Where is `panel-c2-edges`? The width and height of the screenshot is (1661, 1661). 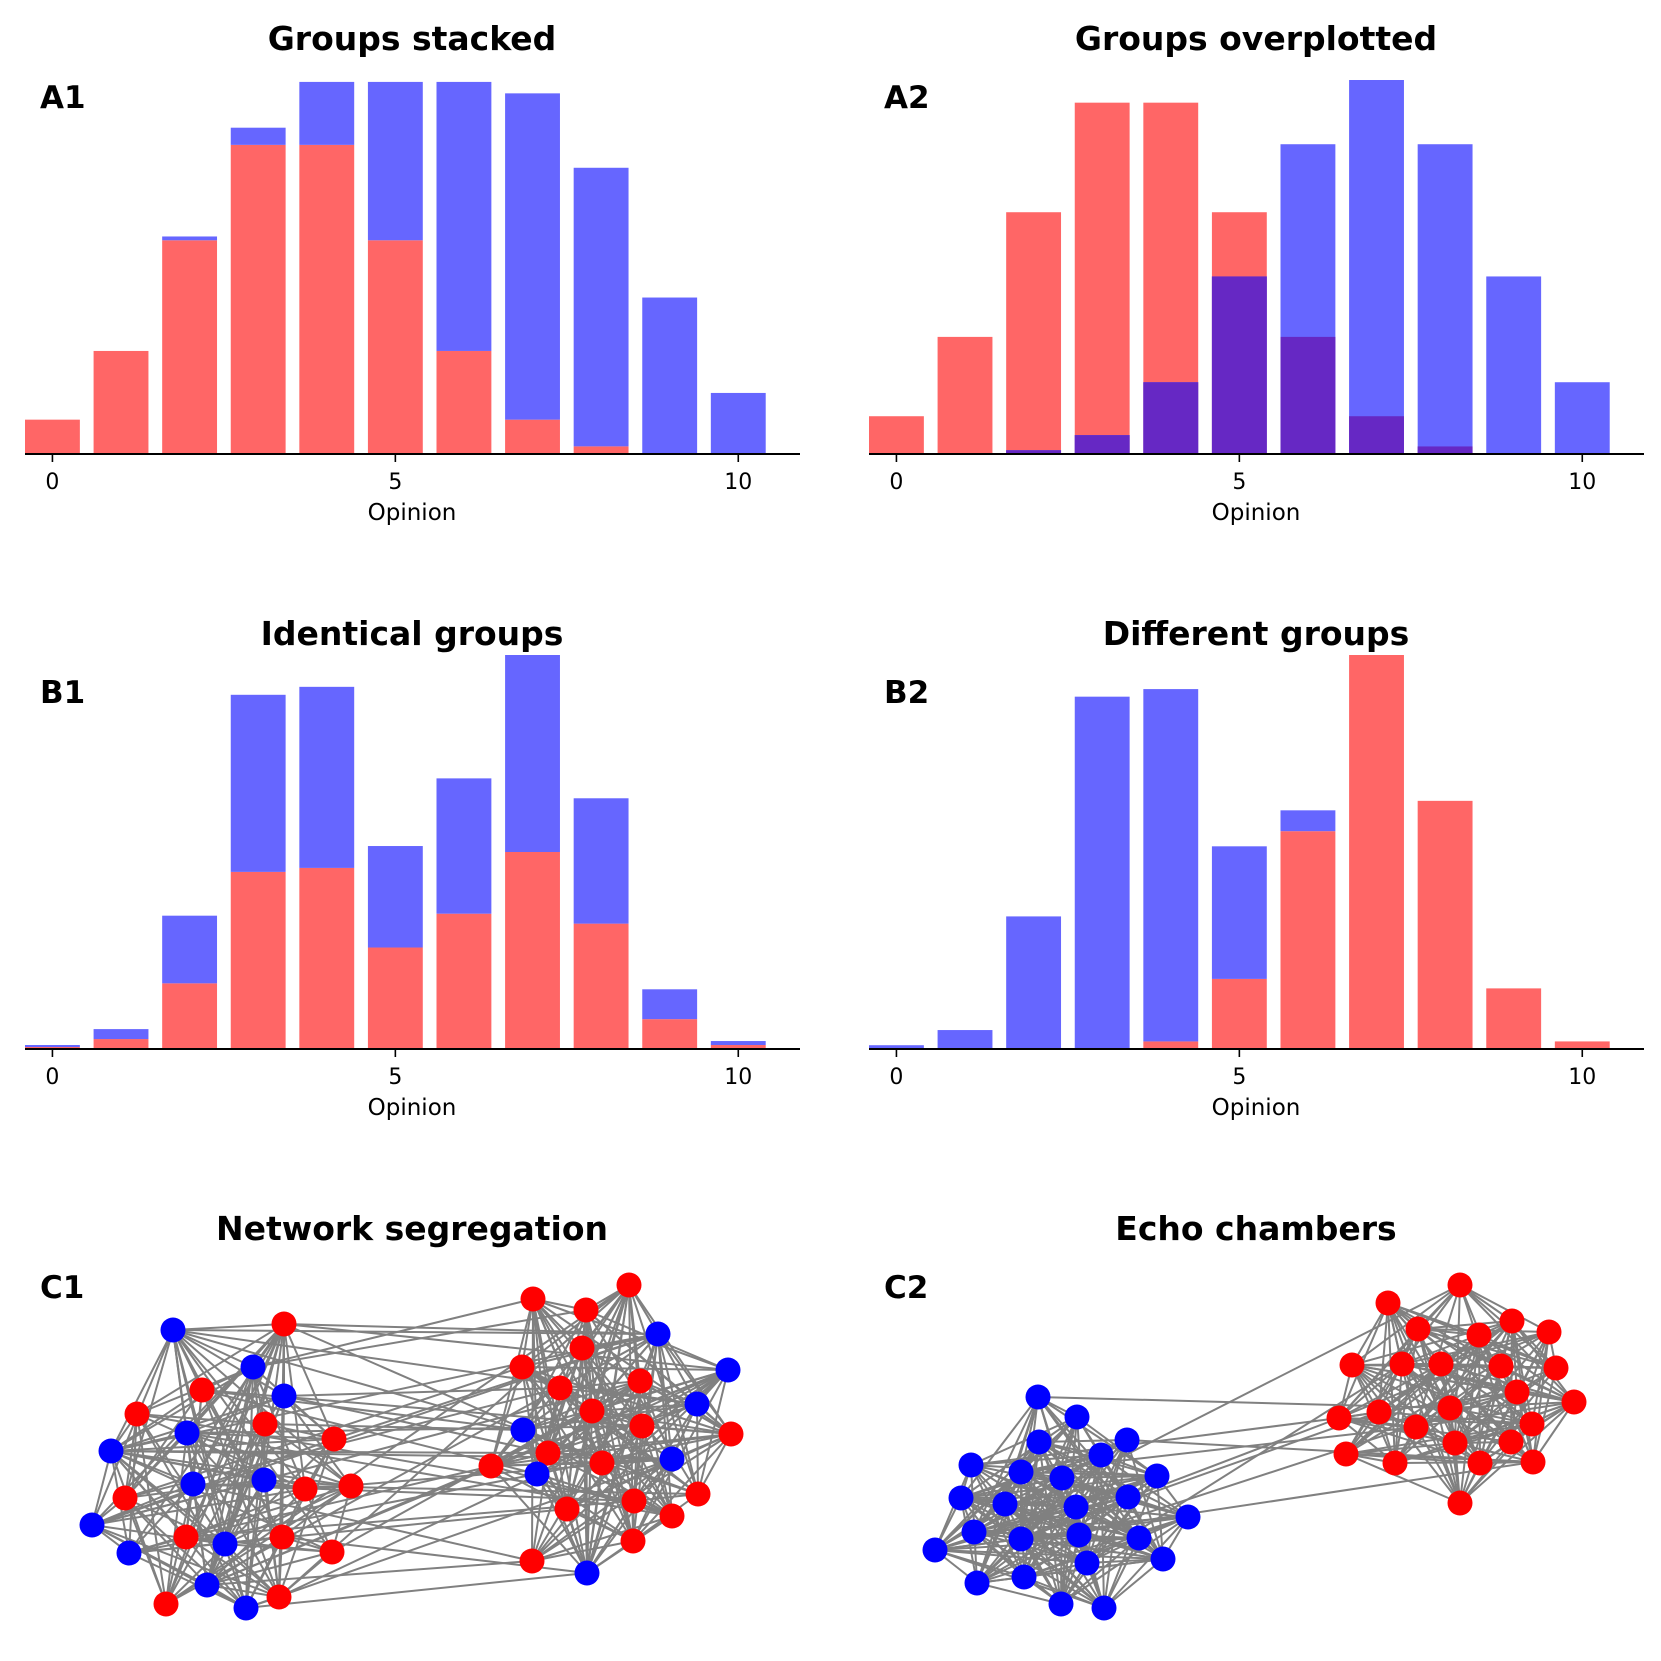
panel-c2-edges is located at coordinates (1254, 1446).